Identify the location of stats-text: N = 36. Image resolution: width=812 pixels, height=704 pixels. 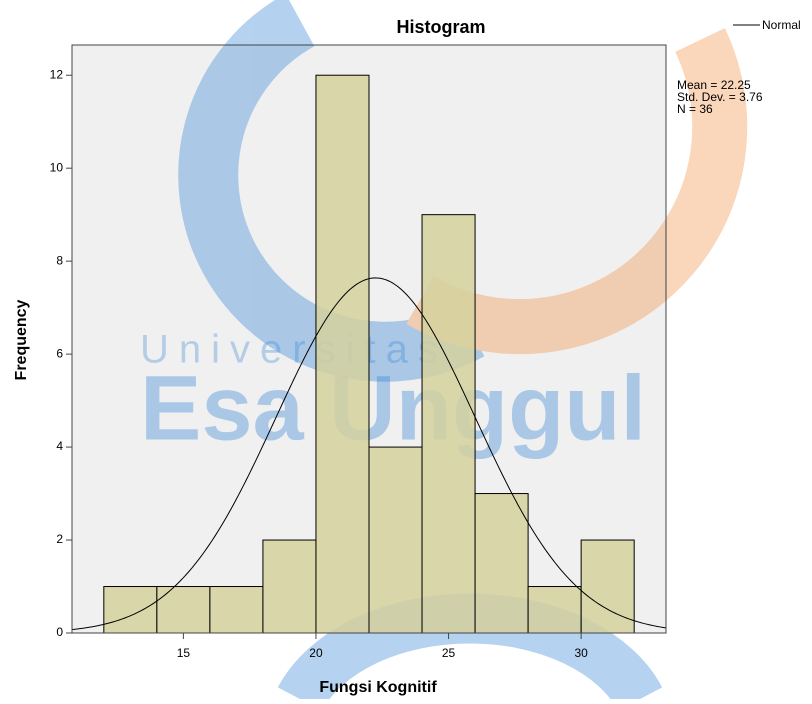
(695, 109).